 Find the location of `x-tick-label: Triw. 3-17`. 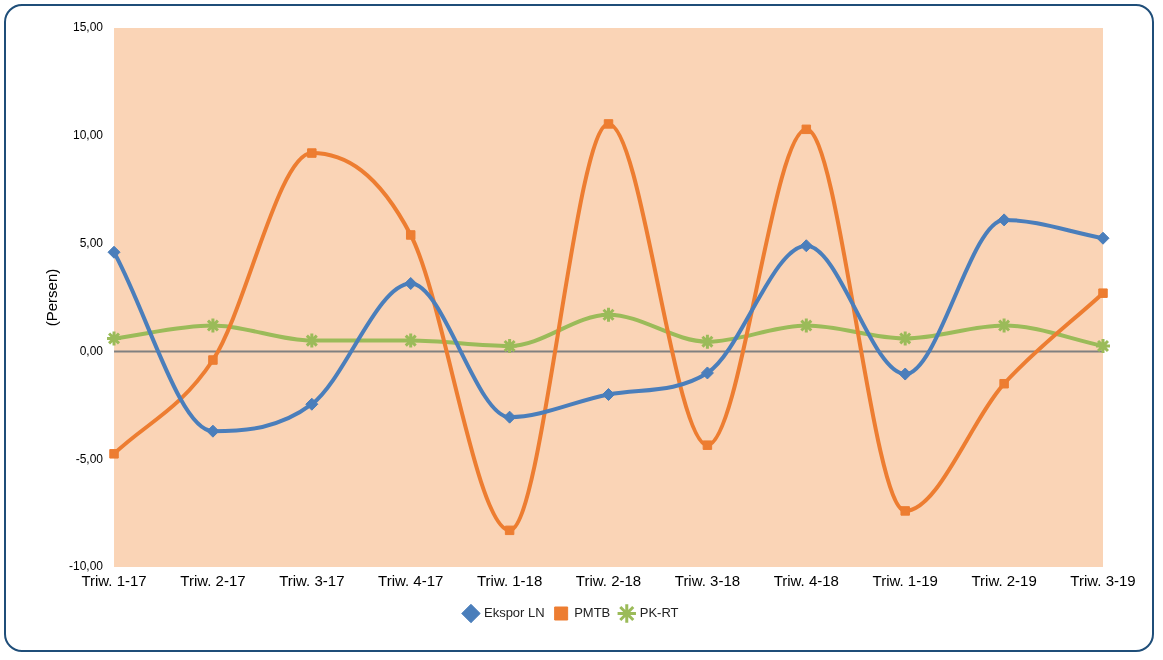

x-tick-label: Triw. 3-17 is located at coordinates (312, 581).